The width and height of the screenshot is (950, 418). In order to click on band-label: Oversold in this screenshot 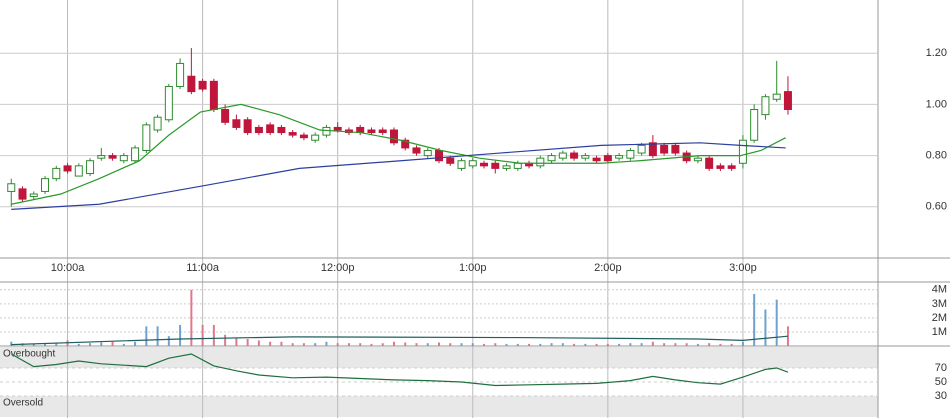, I will do `click(23, 403)`.